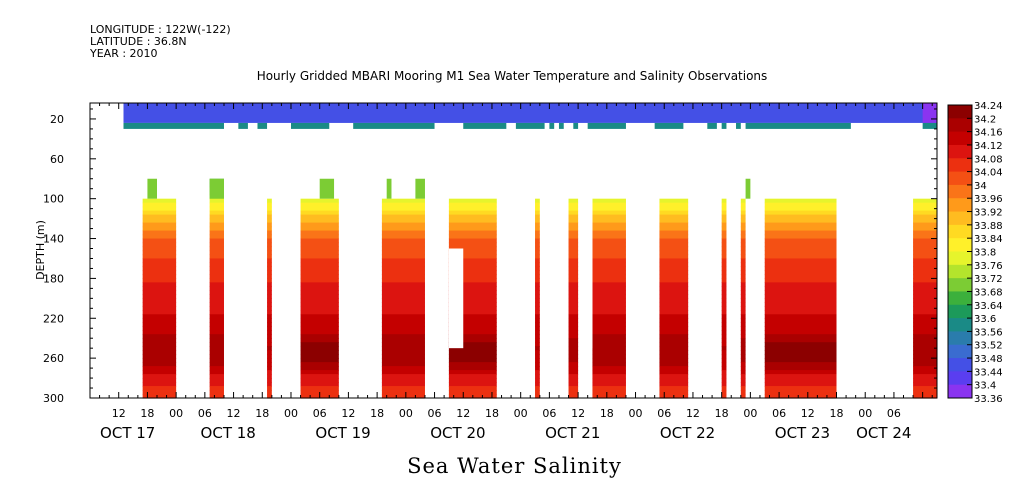 Image resolution: width=1009 pixels, height=504 pixels. What do you see at coordinates (176, 413) in the screenshot?
I see `x-hour-label: 00` at bounding box center [176, 413].